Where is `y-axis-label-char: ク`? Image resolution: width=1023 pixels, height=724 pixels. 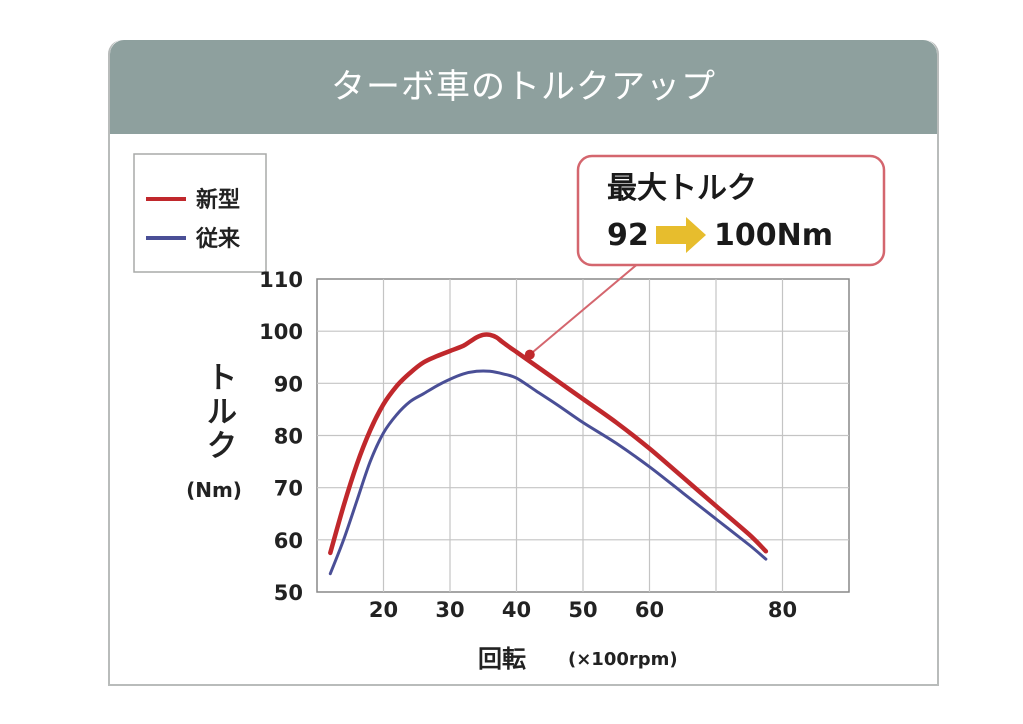 y-axis-label-char: ク is located at coordinates (222, 446).